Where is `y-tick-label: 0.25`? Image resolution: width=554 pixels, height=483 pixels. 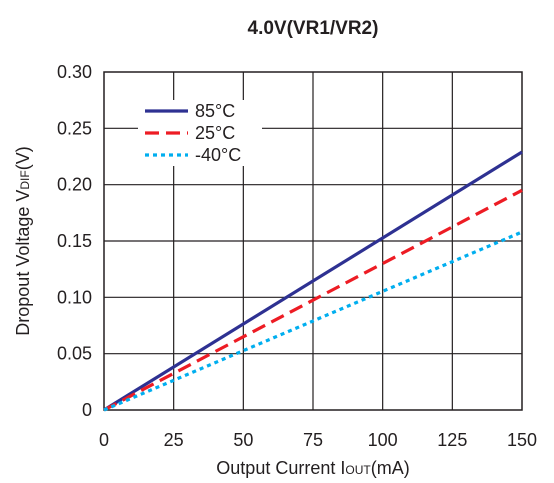
y-tick-label: 0.25 is located at coordinates (74, 128).